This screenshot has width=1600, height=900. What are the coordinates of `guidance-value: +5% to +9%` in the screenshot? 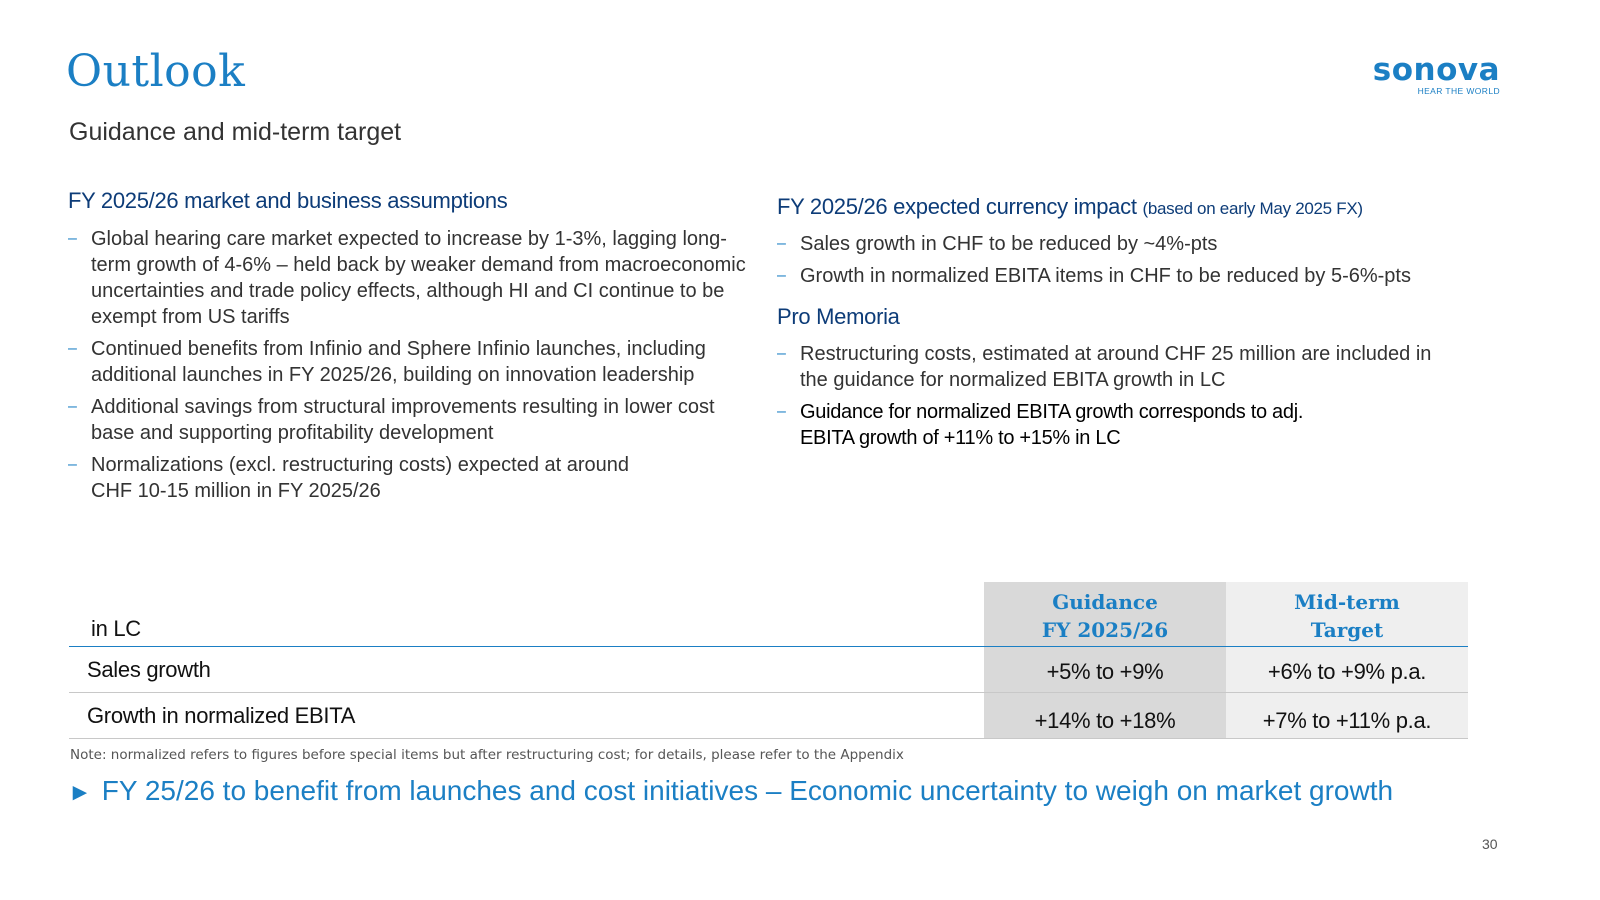 It's located at (1105, 671).